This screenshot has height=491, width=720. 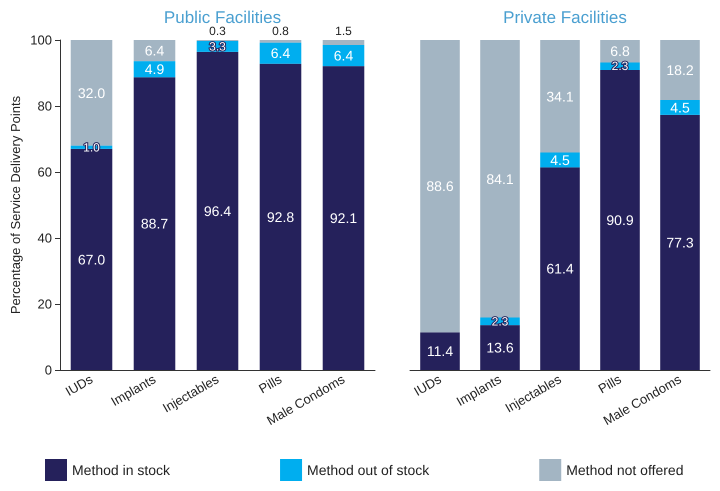 What do you see at coordinates (223, 17) in the screenshot?
I see `chart-title: Public Facilities` at bounding box center [223, 17].